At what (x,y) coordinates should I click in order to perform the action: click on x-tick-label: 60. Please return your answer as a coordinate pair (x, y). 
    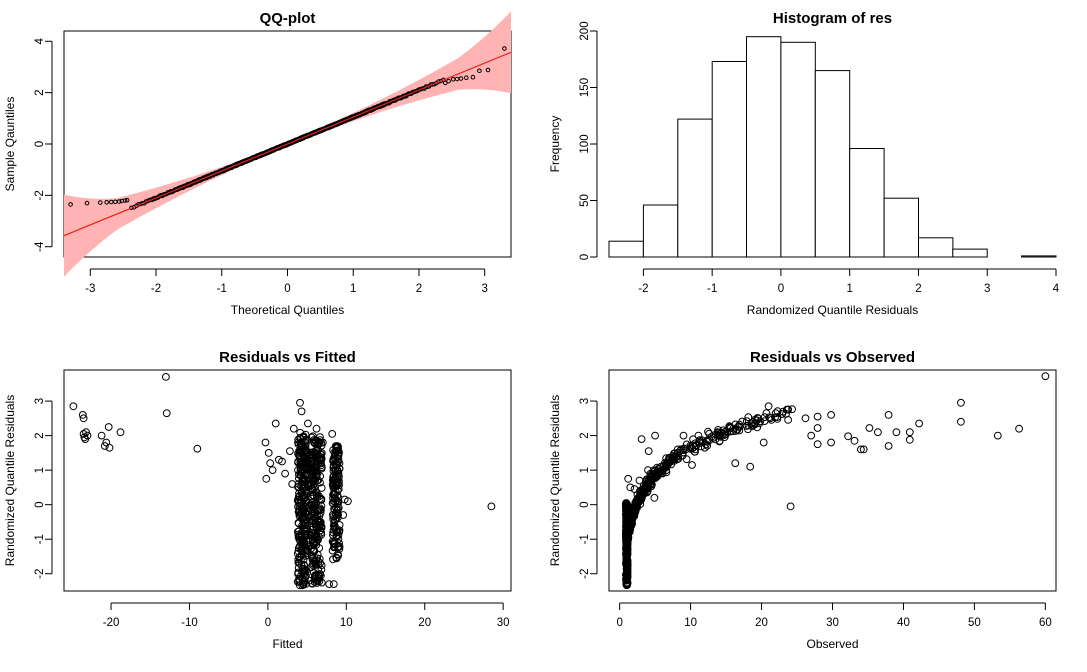
    Looking at the image, I should click on (1045, 623).